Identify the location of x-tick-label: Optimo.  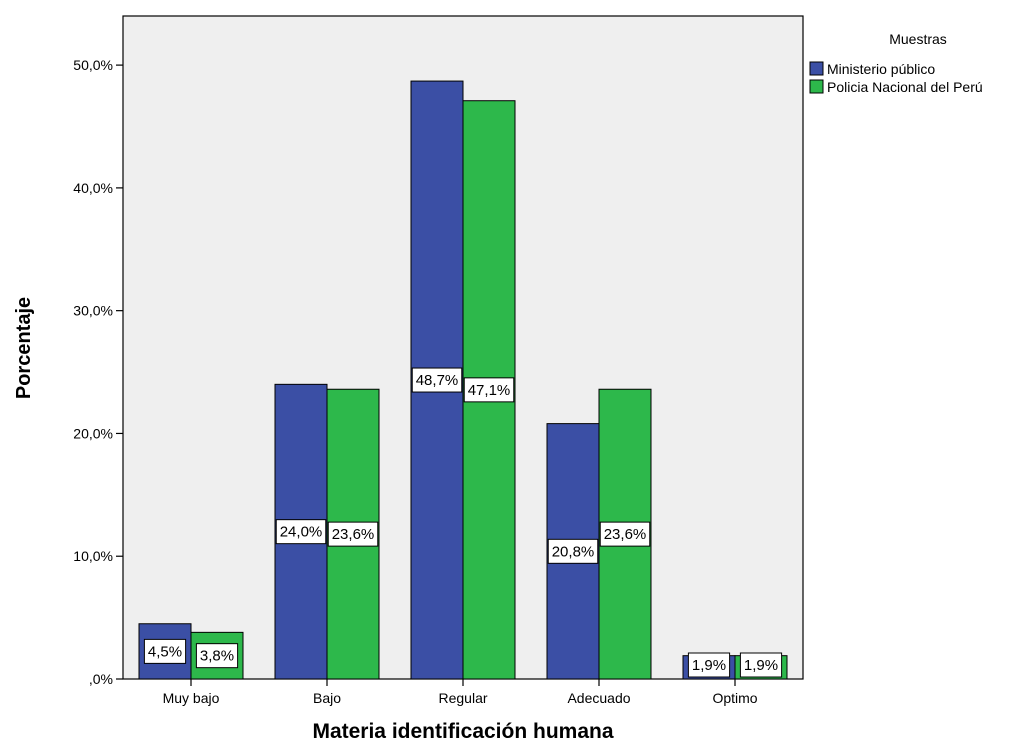
(734, 698).